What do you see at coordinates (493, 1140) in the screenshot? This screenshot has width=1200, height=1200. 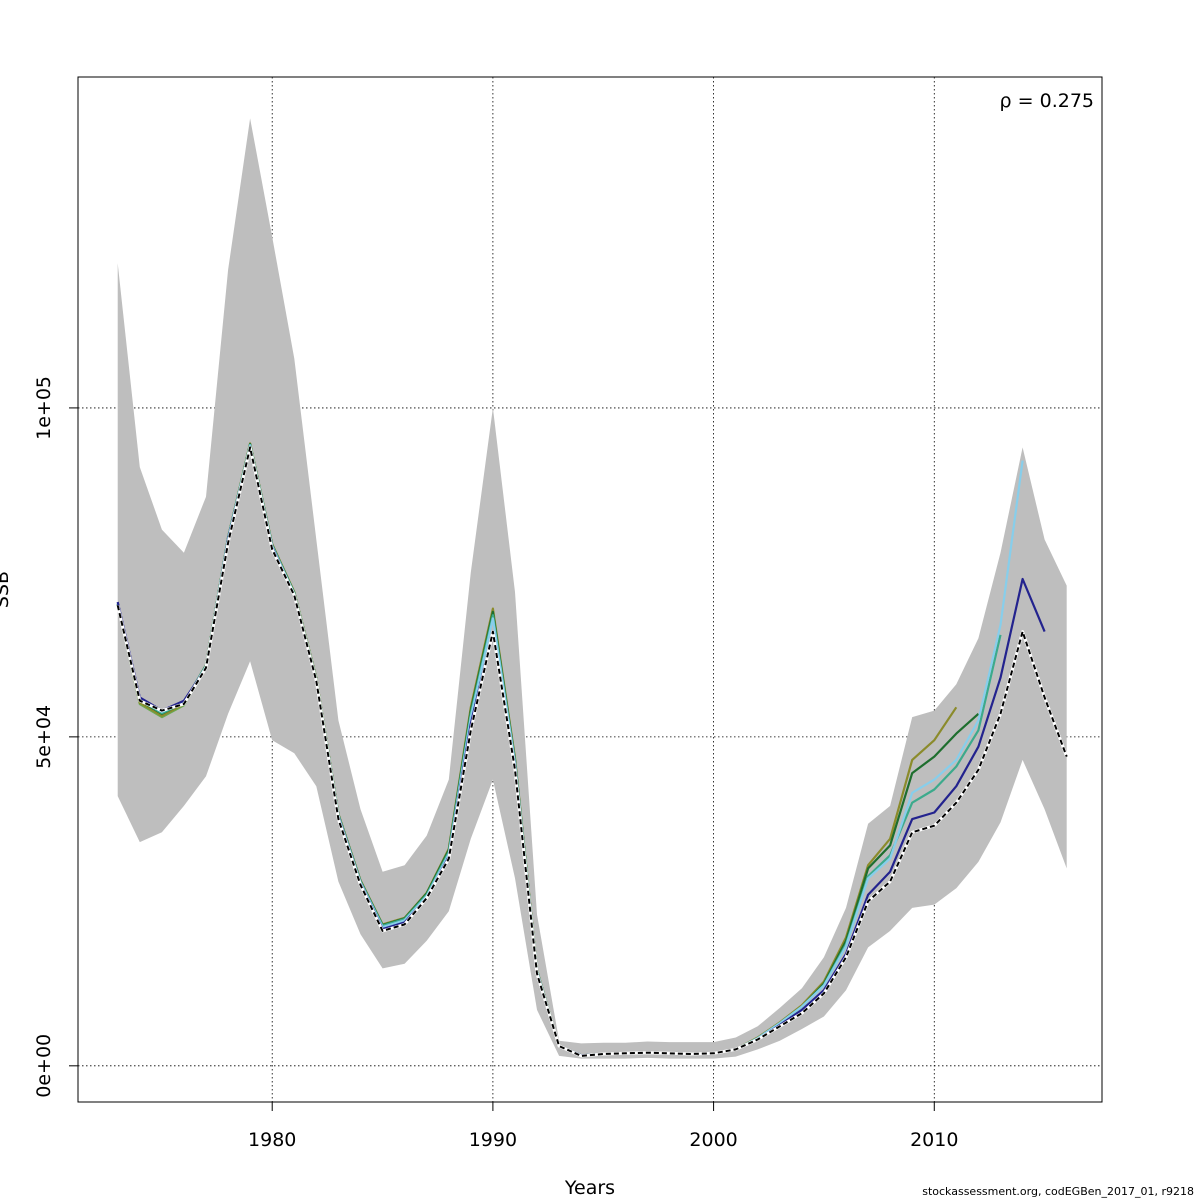 I see `x-tick-label: 1990` at bounding box center [493, 1140].